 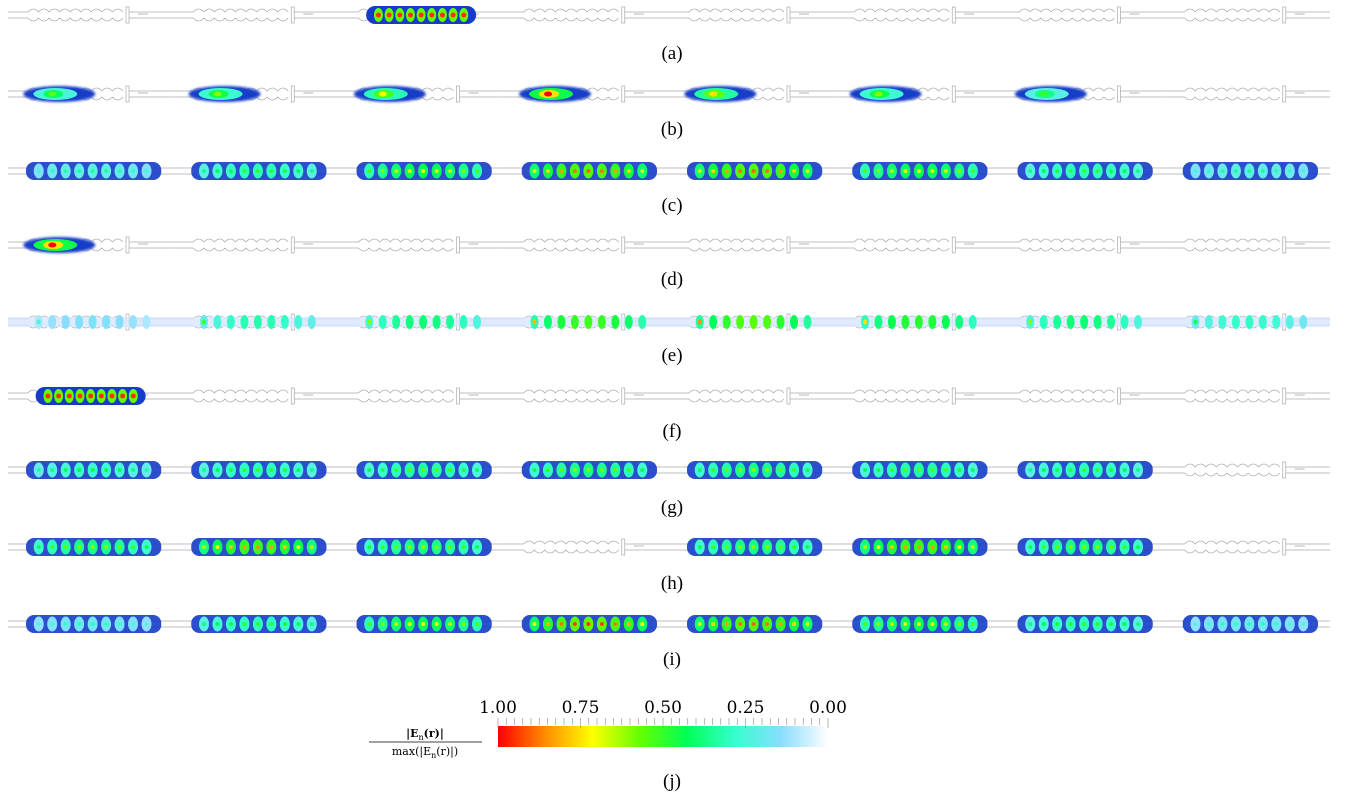 I want to click on panel-label: (d), so click(x=672, y=279).